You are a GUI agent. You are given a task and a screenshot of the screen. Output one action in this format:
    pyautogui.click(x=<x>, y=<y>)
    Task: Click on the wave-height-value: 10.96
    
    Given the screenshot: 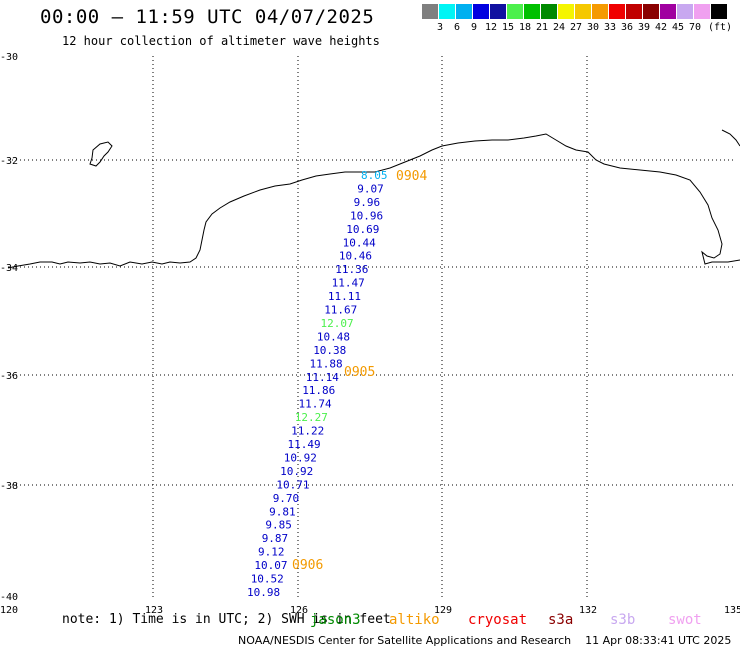 What is the action you would take?
    pyautogui.click(x=366, y=215)
    